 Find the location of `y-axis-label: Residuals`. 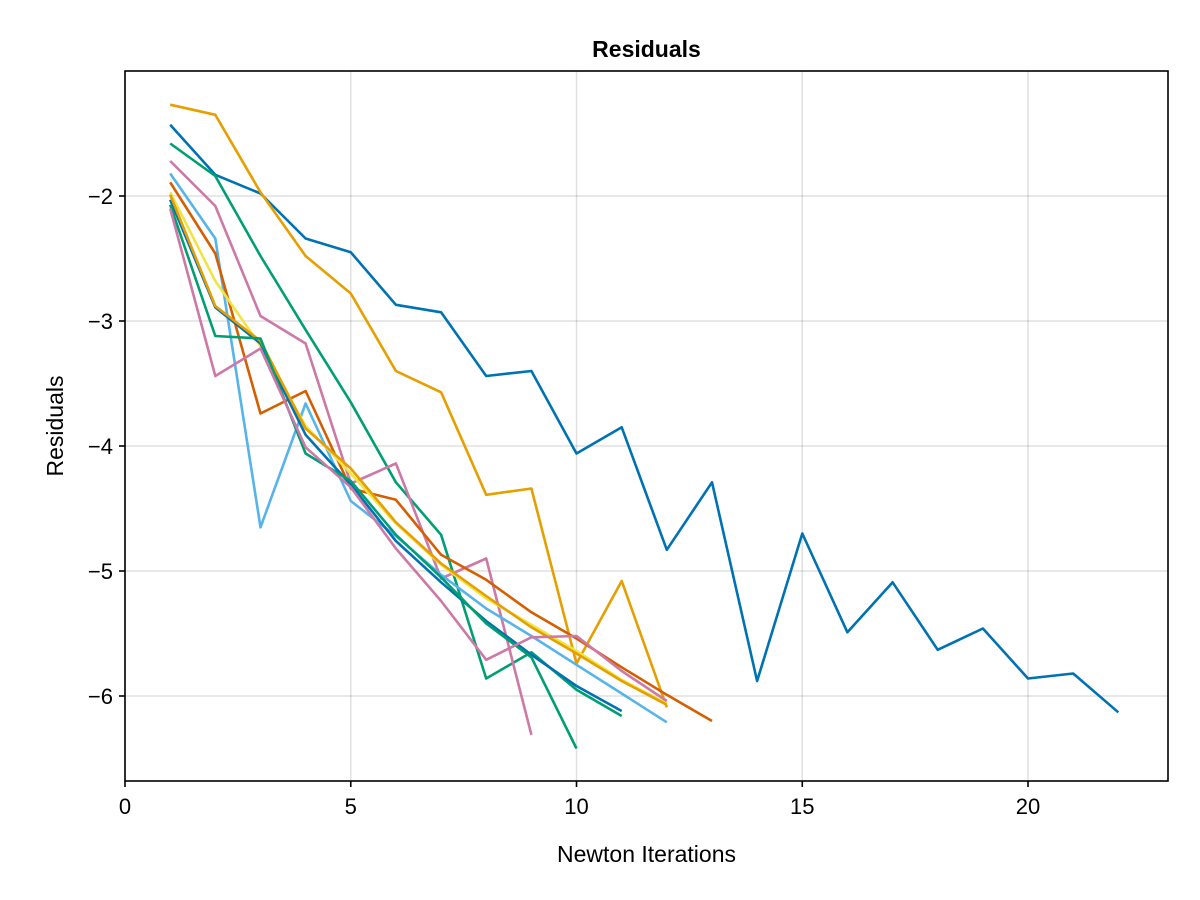

y-axis-label: Residuals is located at coordinates (55, 426).